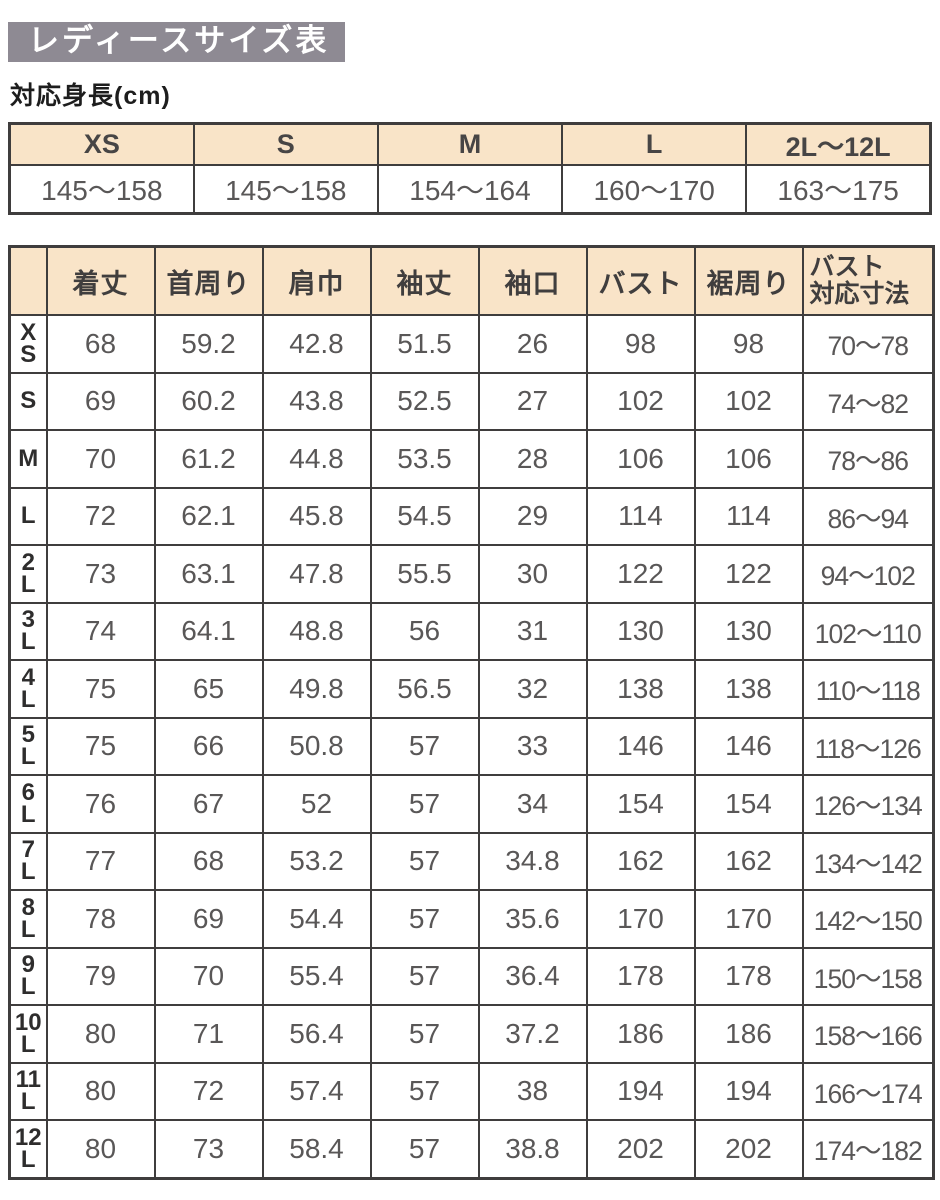 The image size is (940, 1200). Describe the element at coordinates (868, 280) in the screenshot. I see `size-col-header: バスト 対応寸法` at that location.